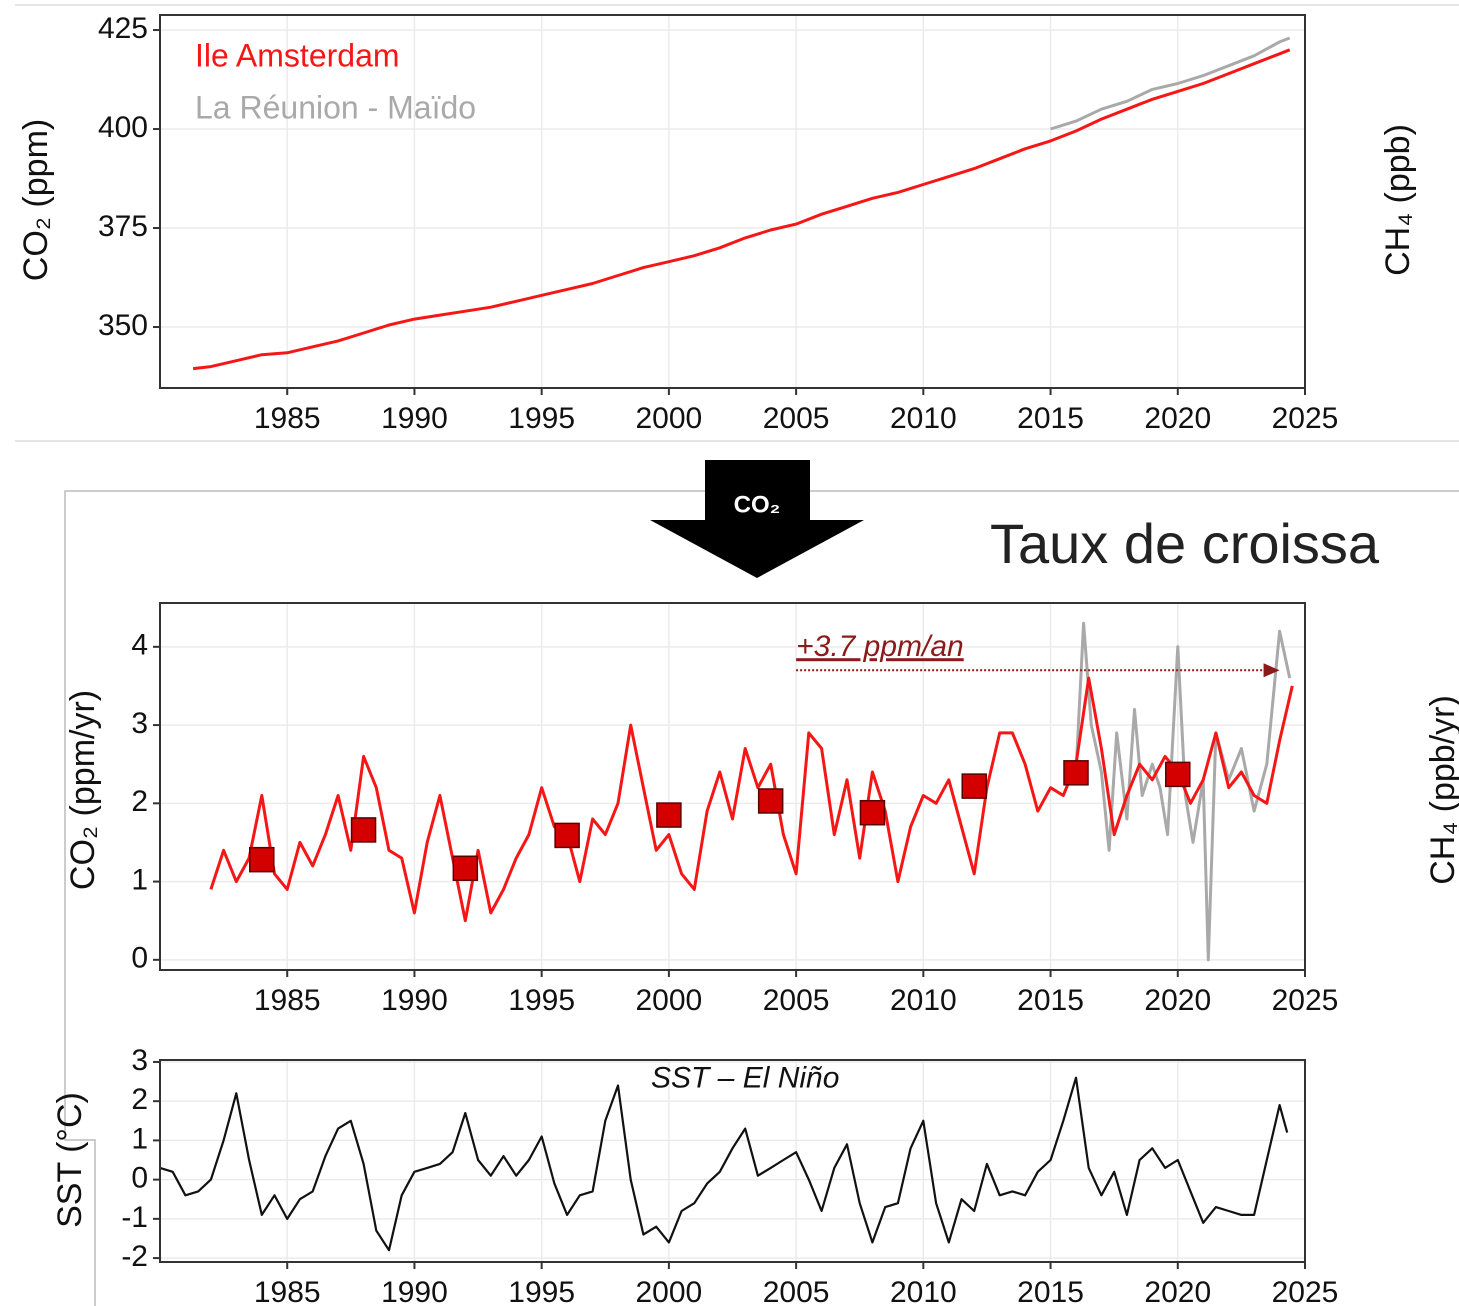  Describe the element at coordinates (1441, 790) in the screenshot. I see `side-label: CH₄ (ppb/yr)` at that location.